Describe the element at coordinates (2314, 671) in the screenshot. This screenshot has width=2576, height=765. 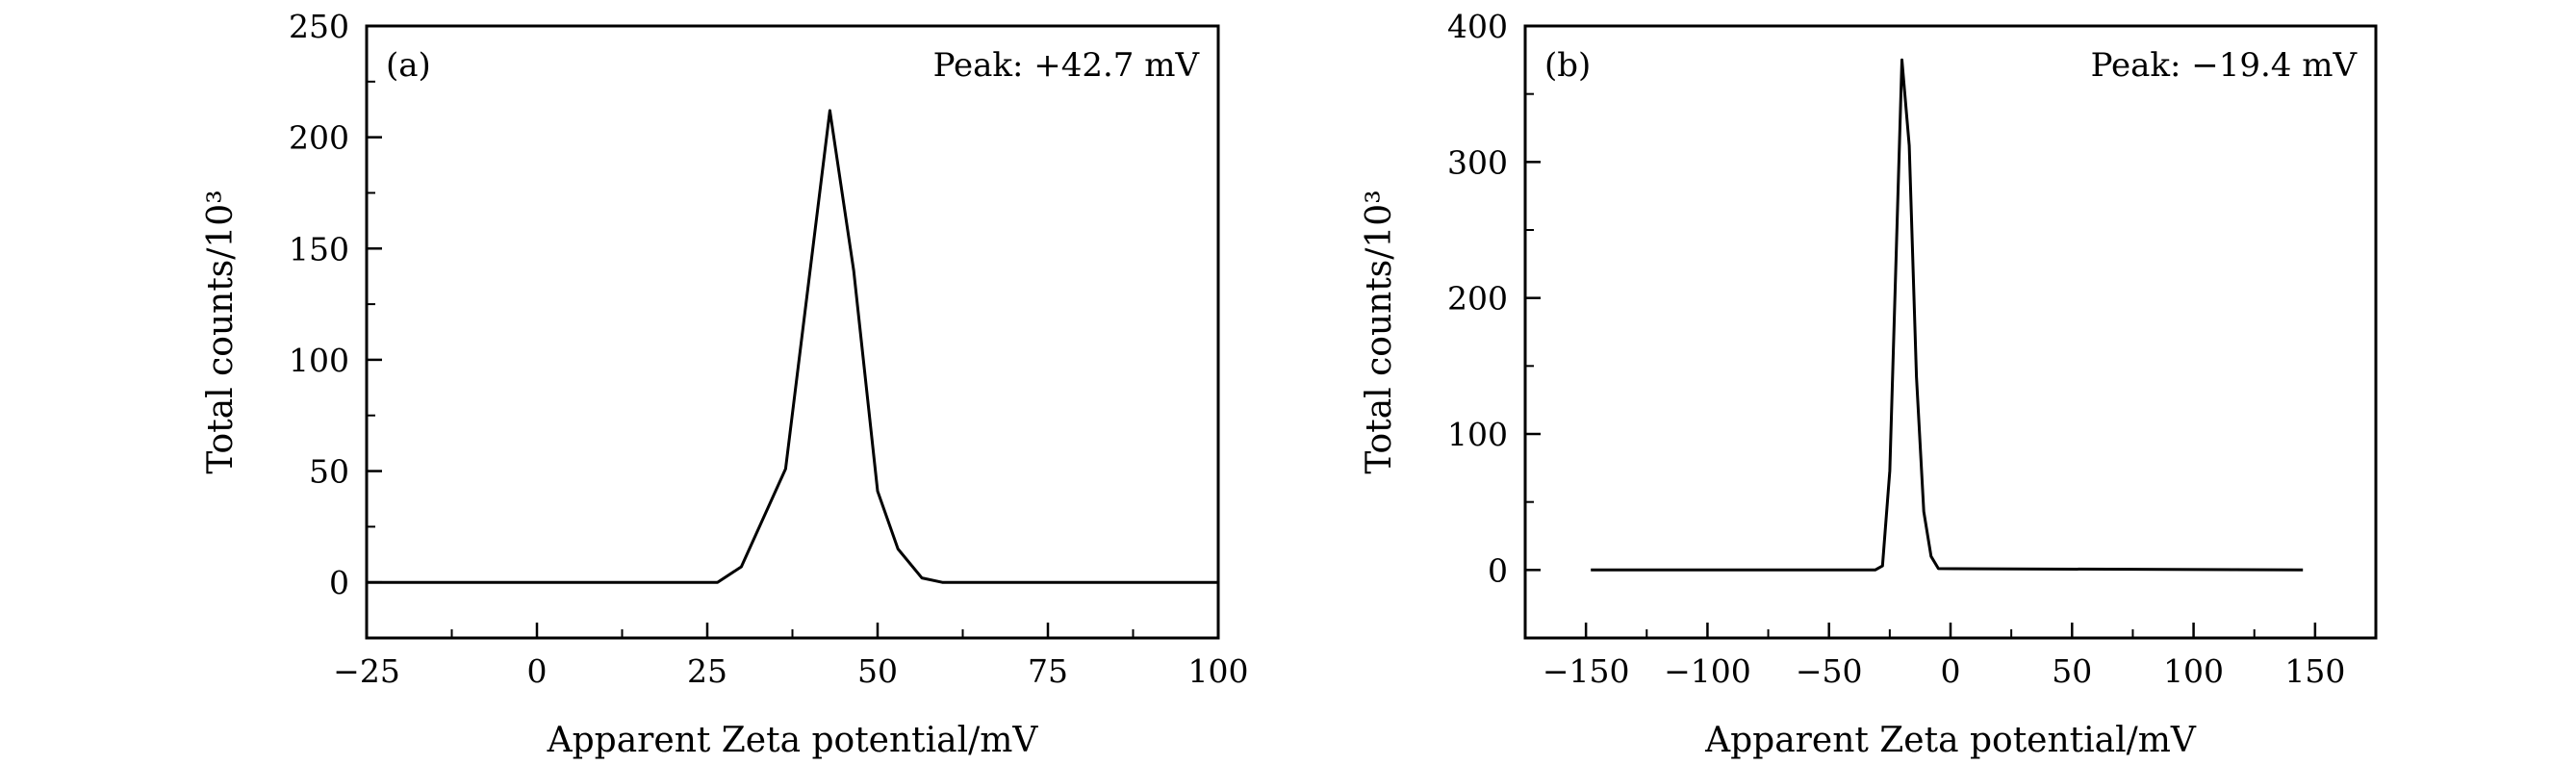
I see `x-tick-label: 150` at that location.